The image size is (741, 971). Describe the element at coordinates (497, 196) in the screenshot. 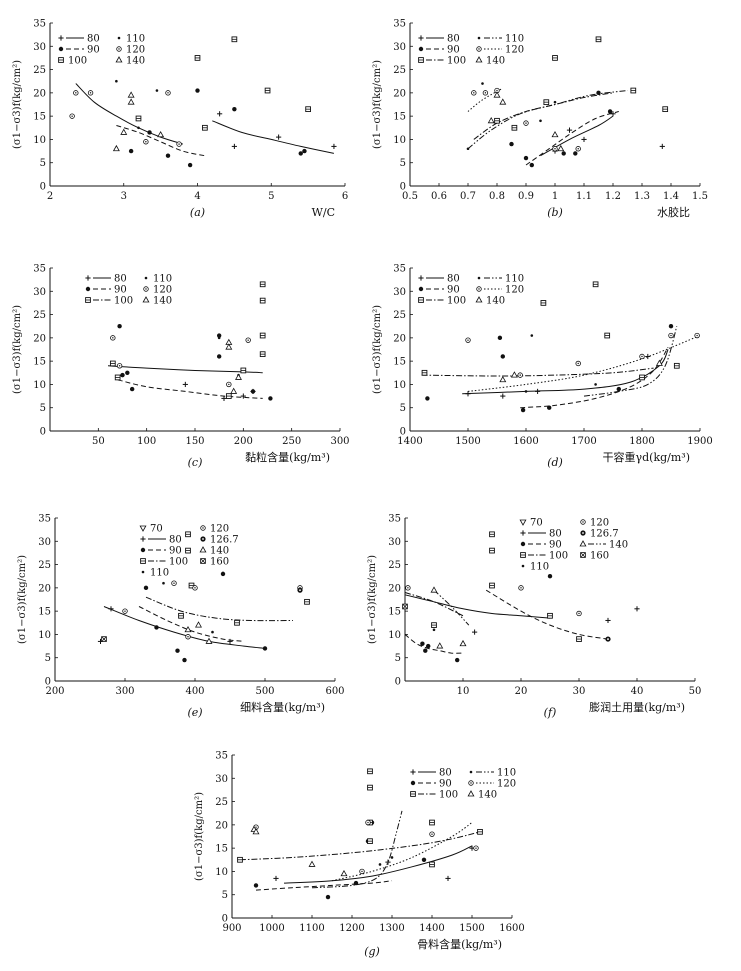

I see `x-tick-label-3: 0.8` at that location.